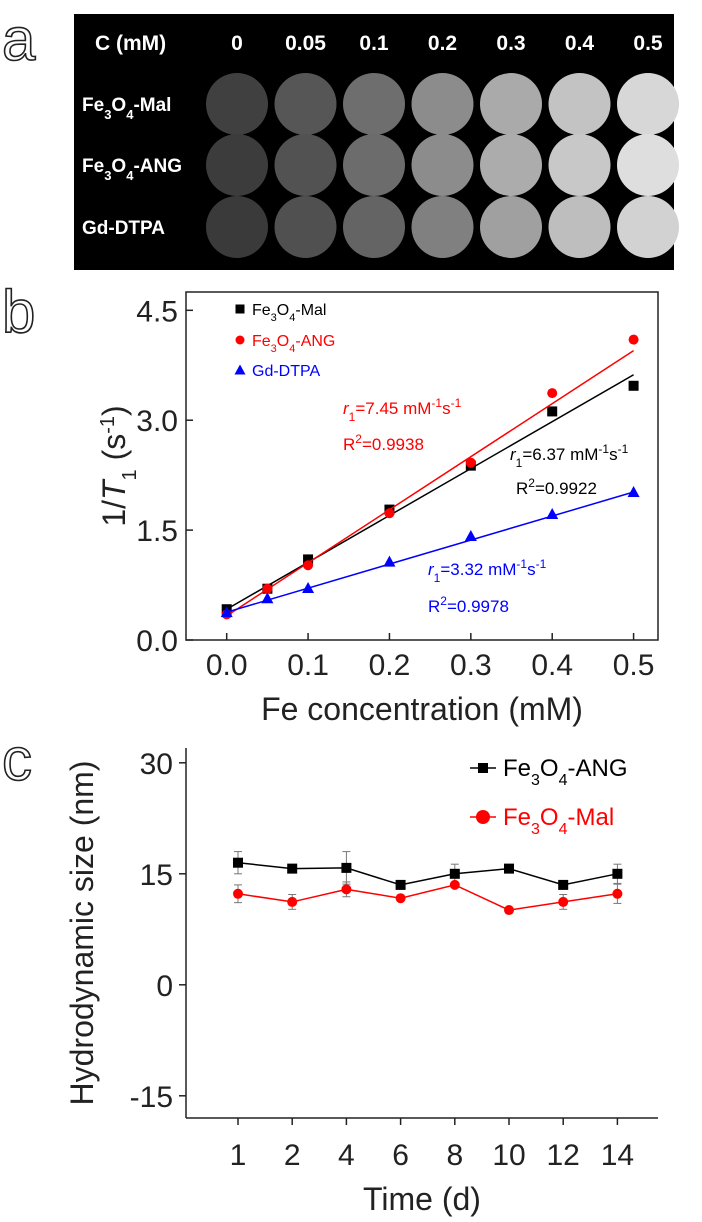 Image resolution: width=702 pixels, height=1222 pixels. Describe the element at coordinates (648, 165) in the screenshot. I see `mri-well-r1-c6` at that location.